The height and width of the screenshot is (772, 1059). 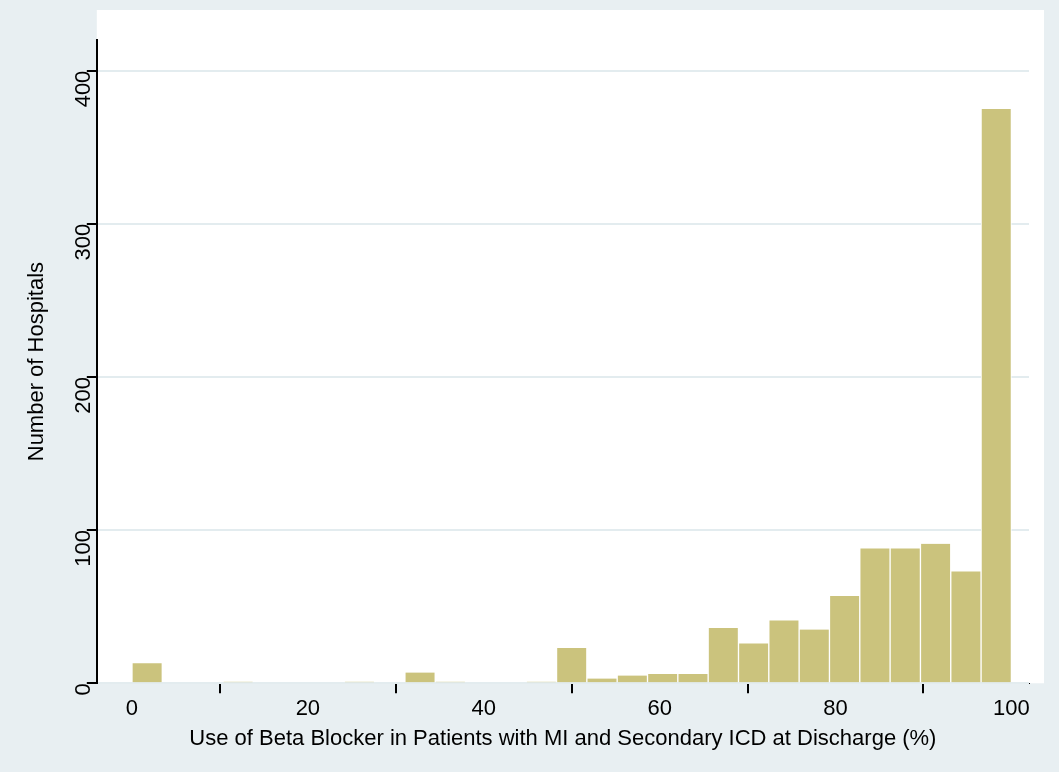 What do you see at coordinates (82, 242) in the screenshot?
I see `y-tick-label: 300` at bounding box center [82, 242].